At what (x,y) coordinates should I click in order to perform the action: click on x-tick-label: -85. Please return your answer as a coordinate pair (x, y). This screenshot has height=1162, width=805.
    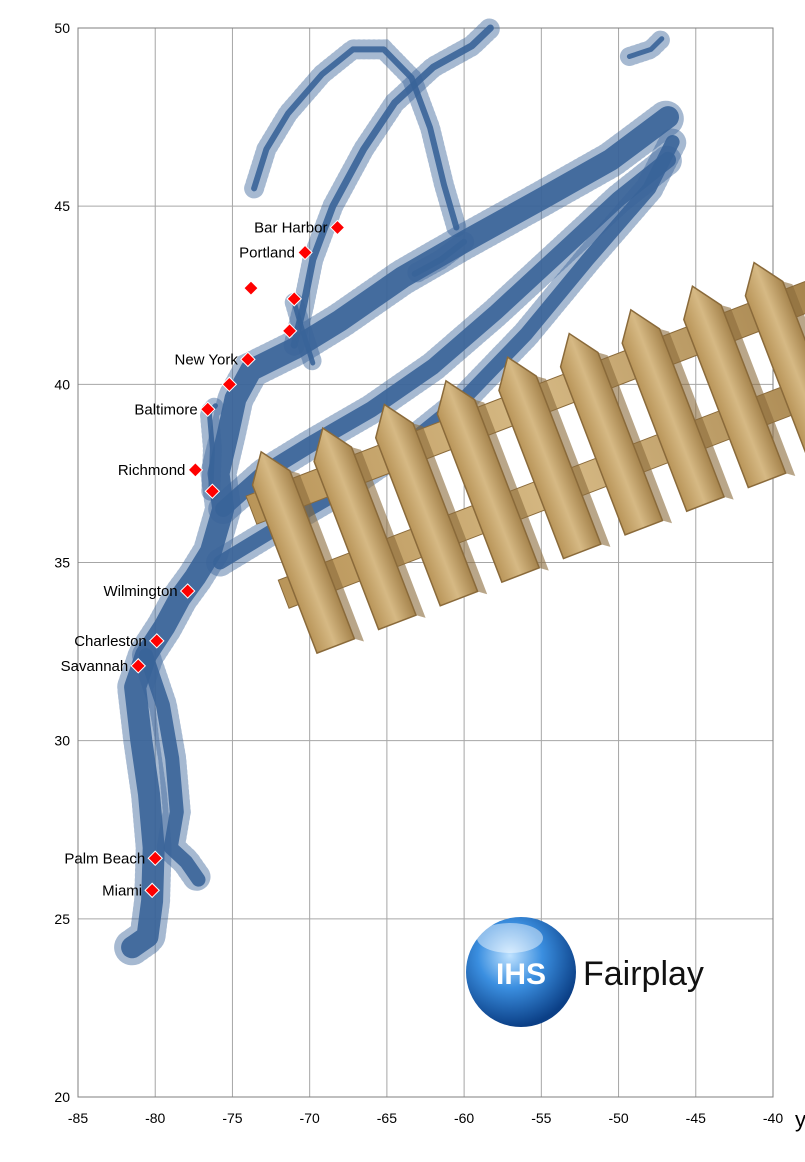
    Looking at the image, I should click on (78, 1118).